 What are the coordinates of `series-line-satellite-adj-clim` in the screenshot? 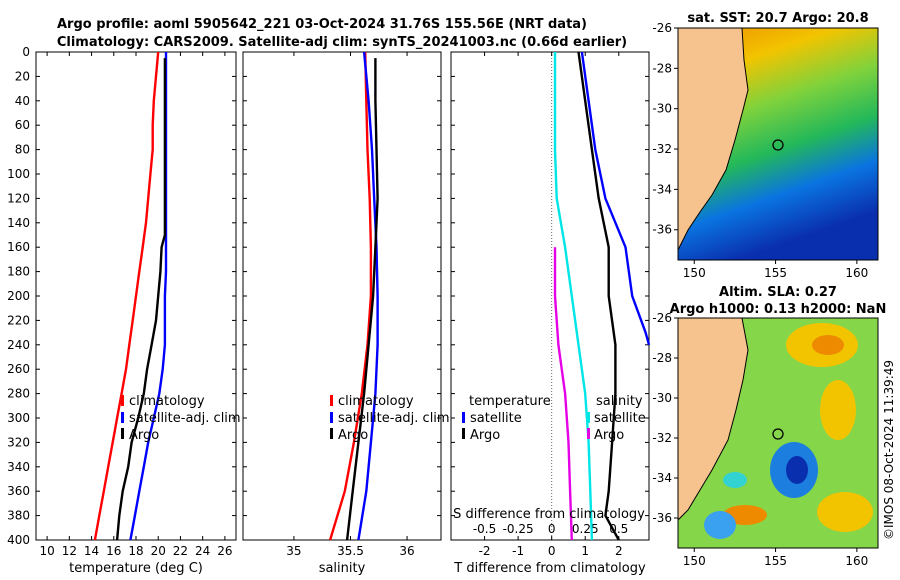 It's located at (368, 296).